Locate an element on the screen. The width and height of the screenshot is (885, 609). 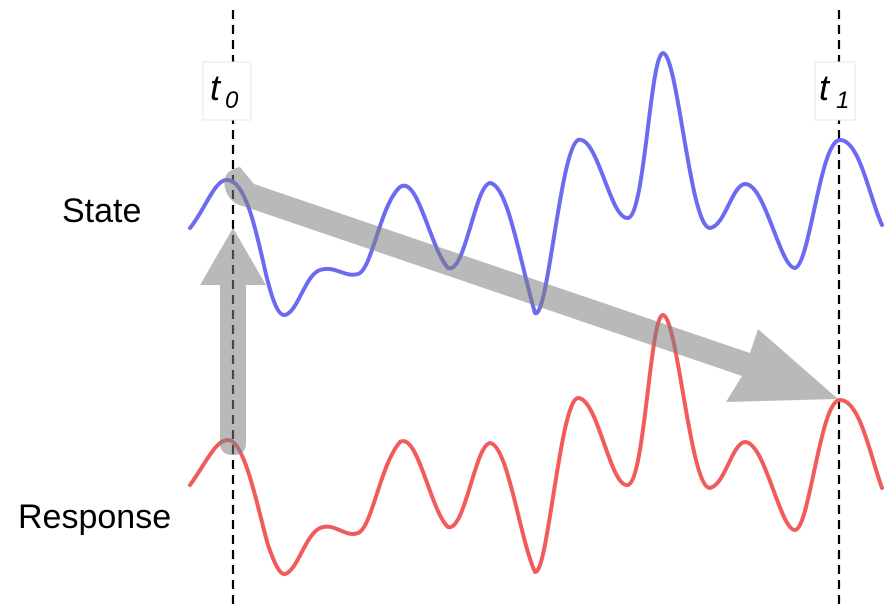
t1-label-subscript: 1 is located at coordinates (842, 100).